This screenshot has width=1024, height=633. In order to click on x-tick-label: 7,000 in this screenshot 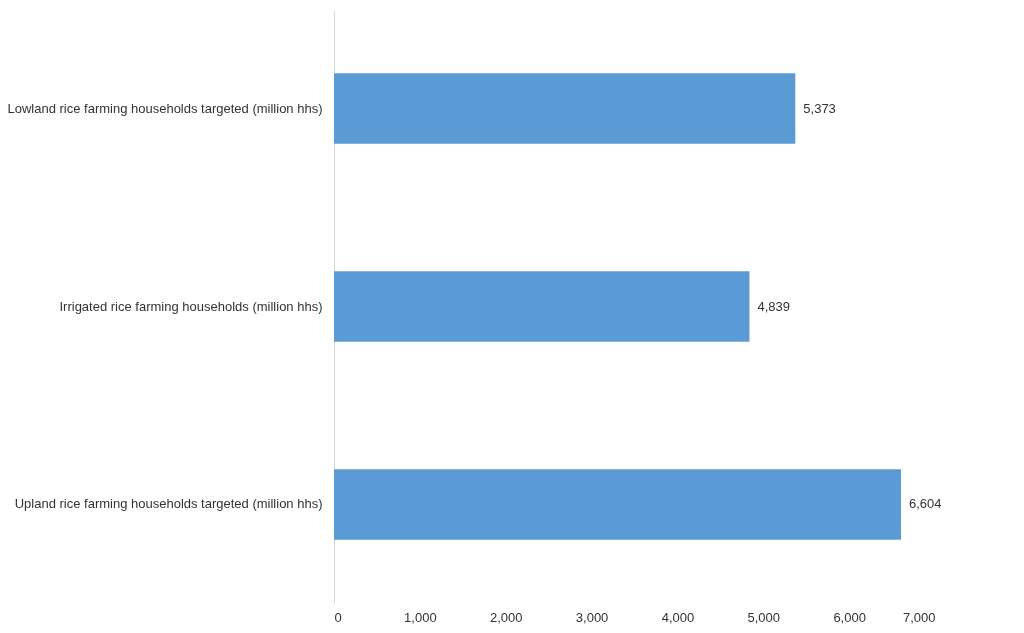, I will do `click(919, 617)`.